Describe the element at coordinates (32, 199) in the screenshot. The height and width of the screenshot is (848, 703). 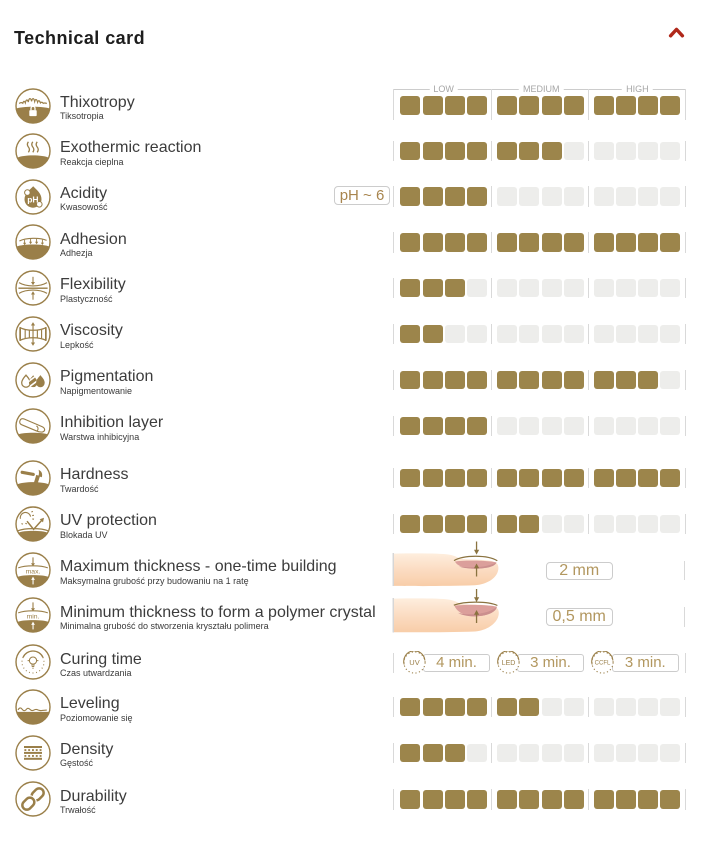
I see `svg-text: pH` at that location.